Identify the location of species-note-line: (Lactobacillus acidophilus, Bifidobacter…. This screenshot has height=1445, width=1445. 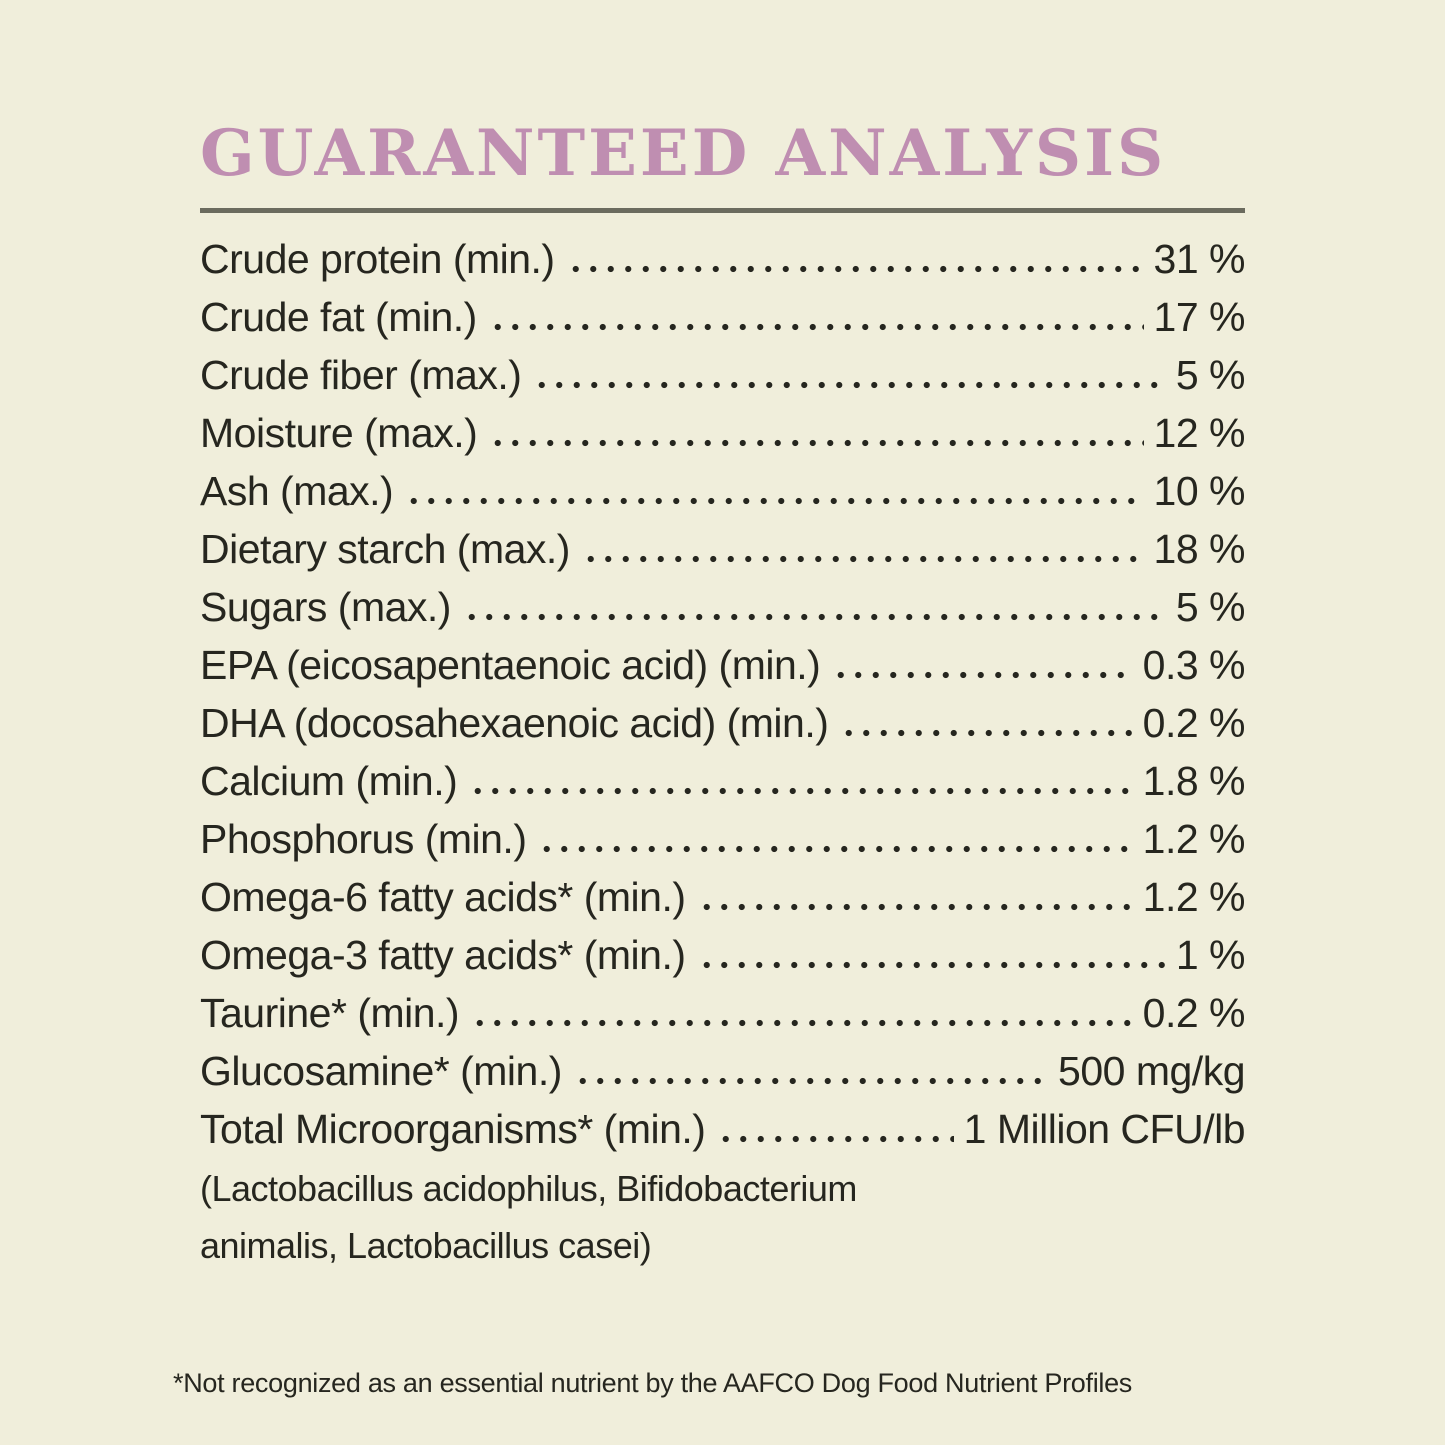
(528, 1188).